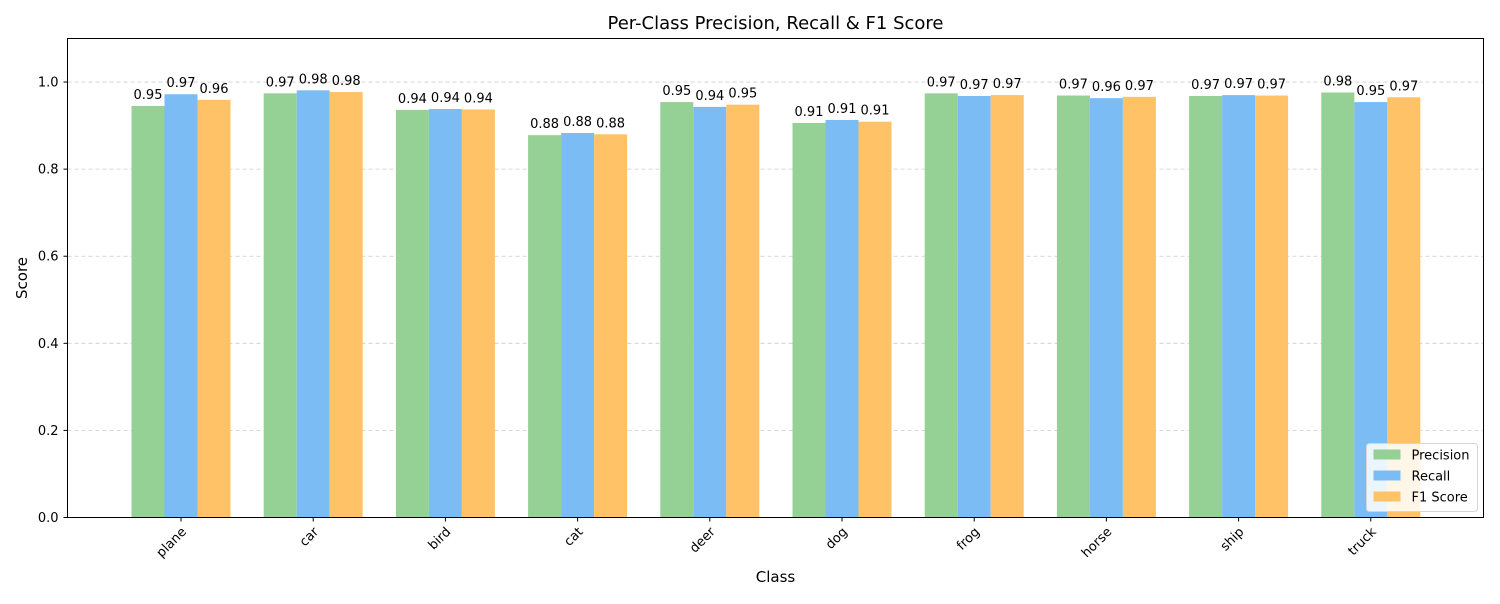 This screenshot has width=1500, height=604. What do you see at coordinates (842, 318) in the screenshot?
I see `bar-recall-dog` at bounding box center [842, 318].